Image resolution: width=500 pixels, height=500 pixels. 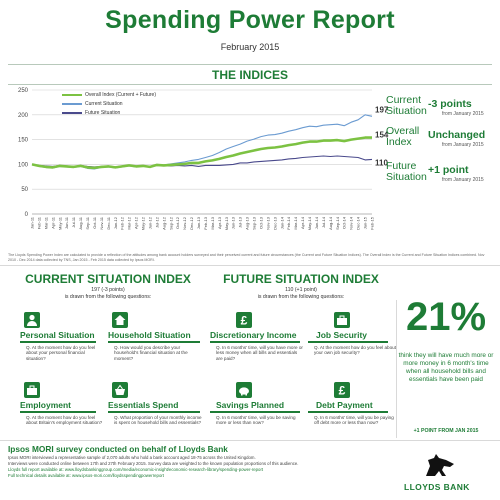 I want to click on x-tick-label: Oct-13, so click(x=260, y=222).